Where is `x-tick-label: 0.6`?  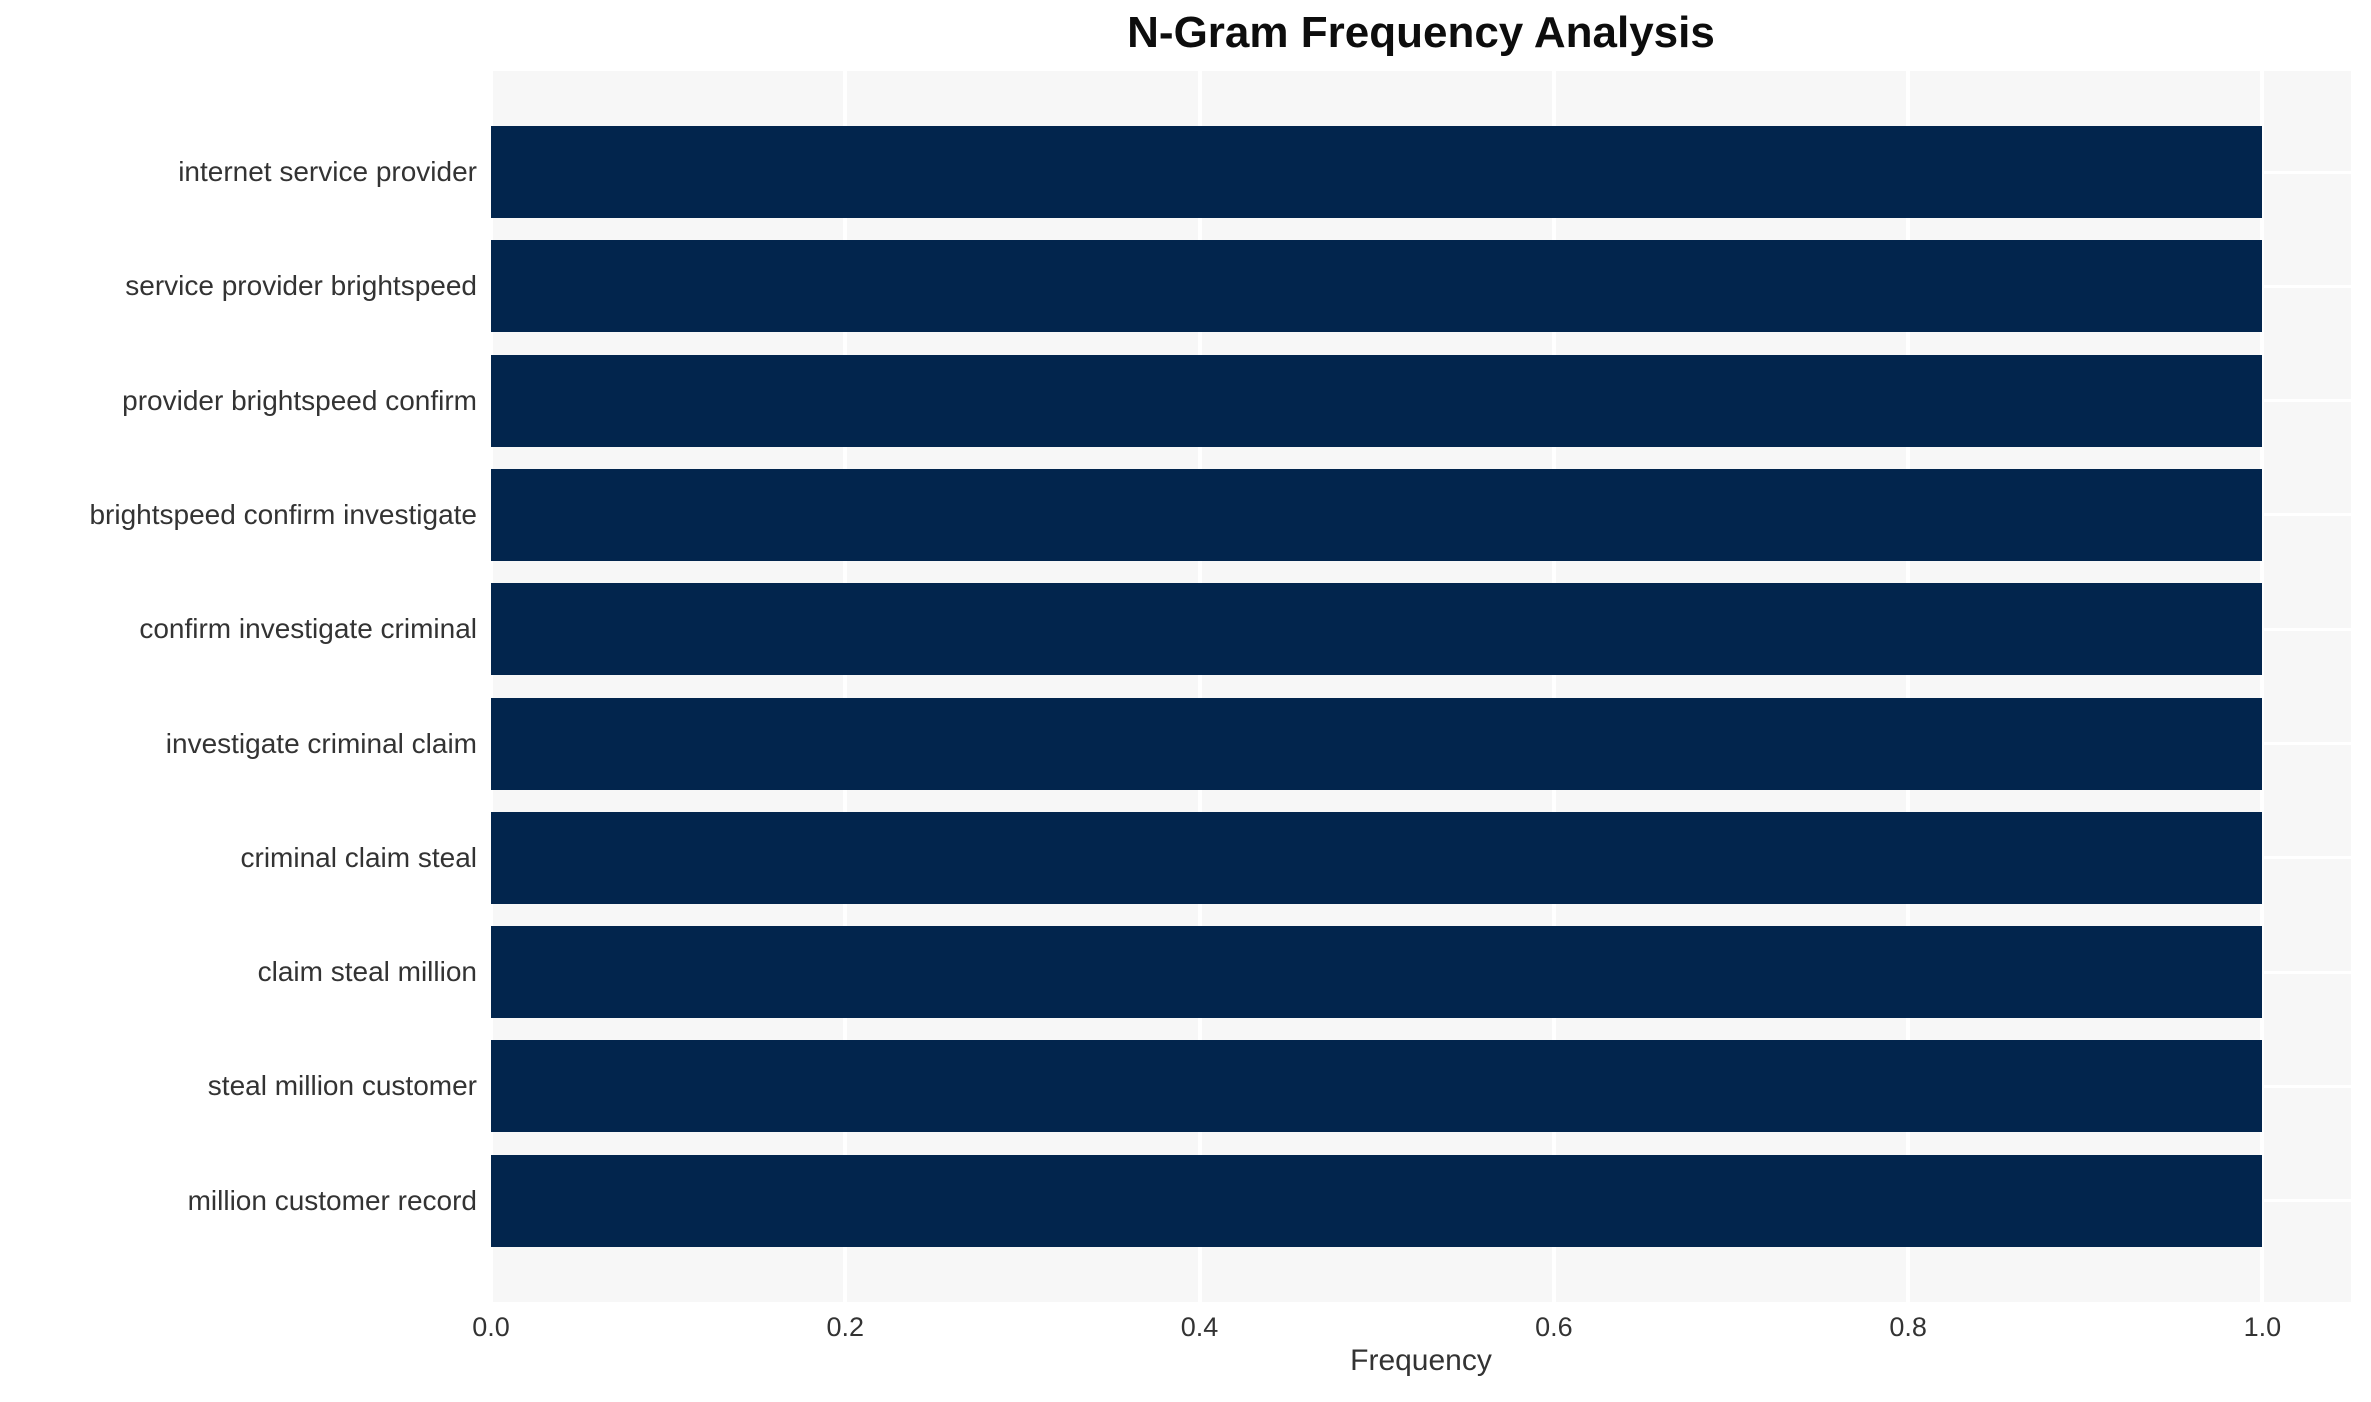 x-tick-label: 0.6 is located at coordinates (1554, 1327).